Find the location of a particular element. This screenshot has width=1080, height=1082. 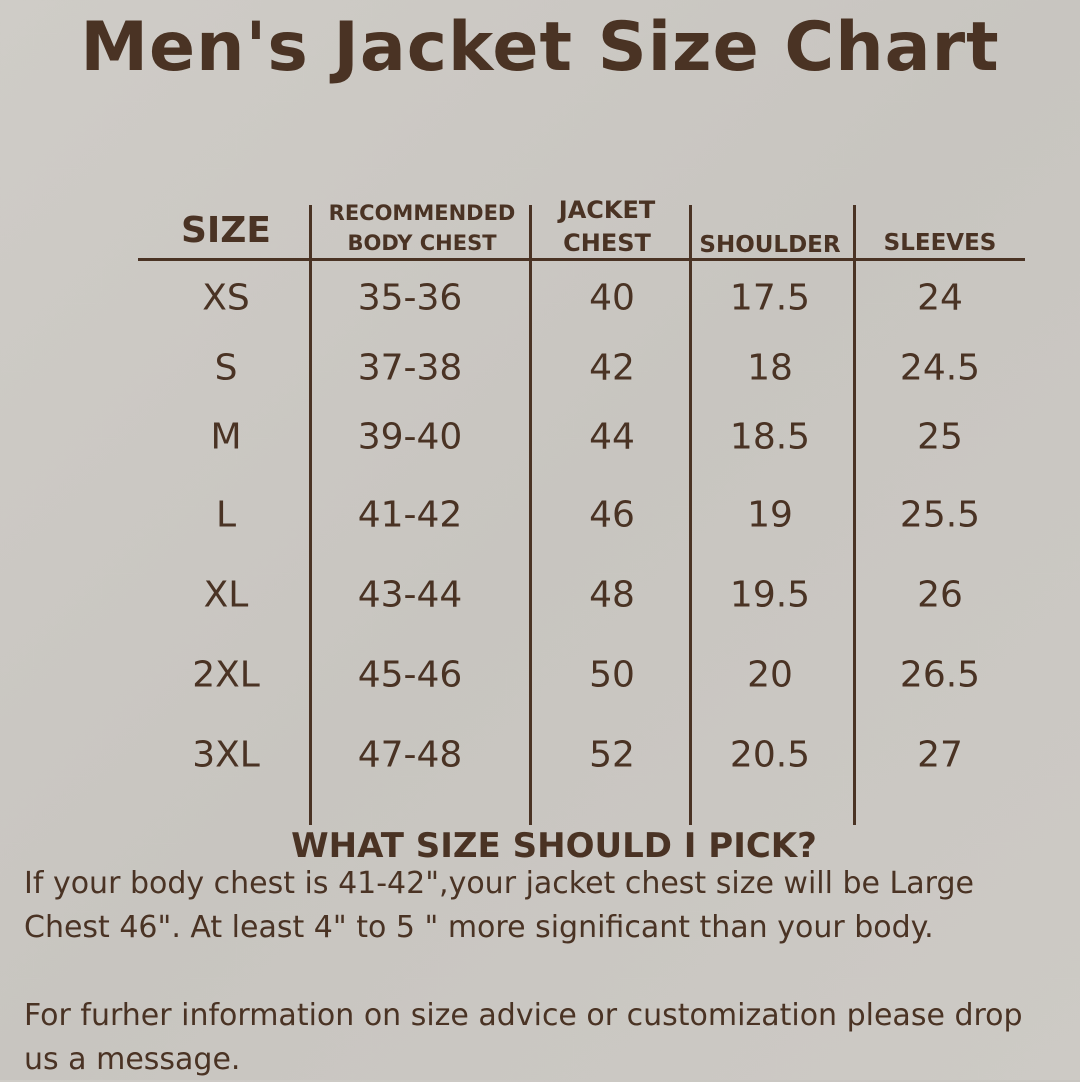

cell-size: L is located at coordinates (226, 515).